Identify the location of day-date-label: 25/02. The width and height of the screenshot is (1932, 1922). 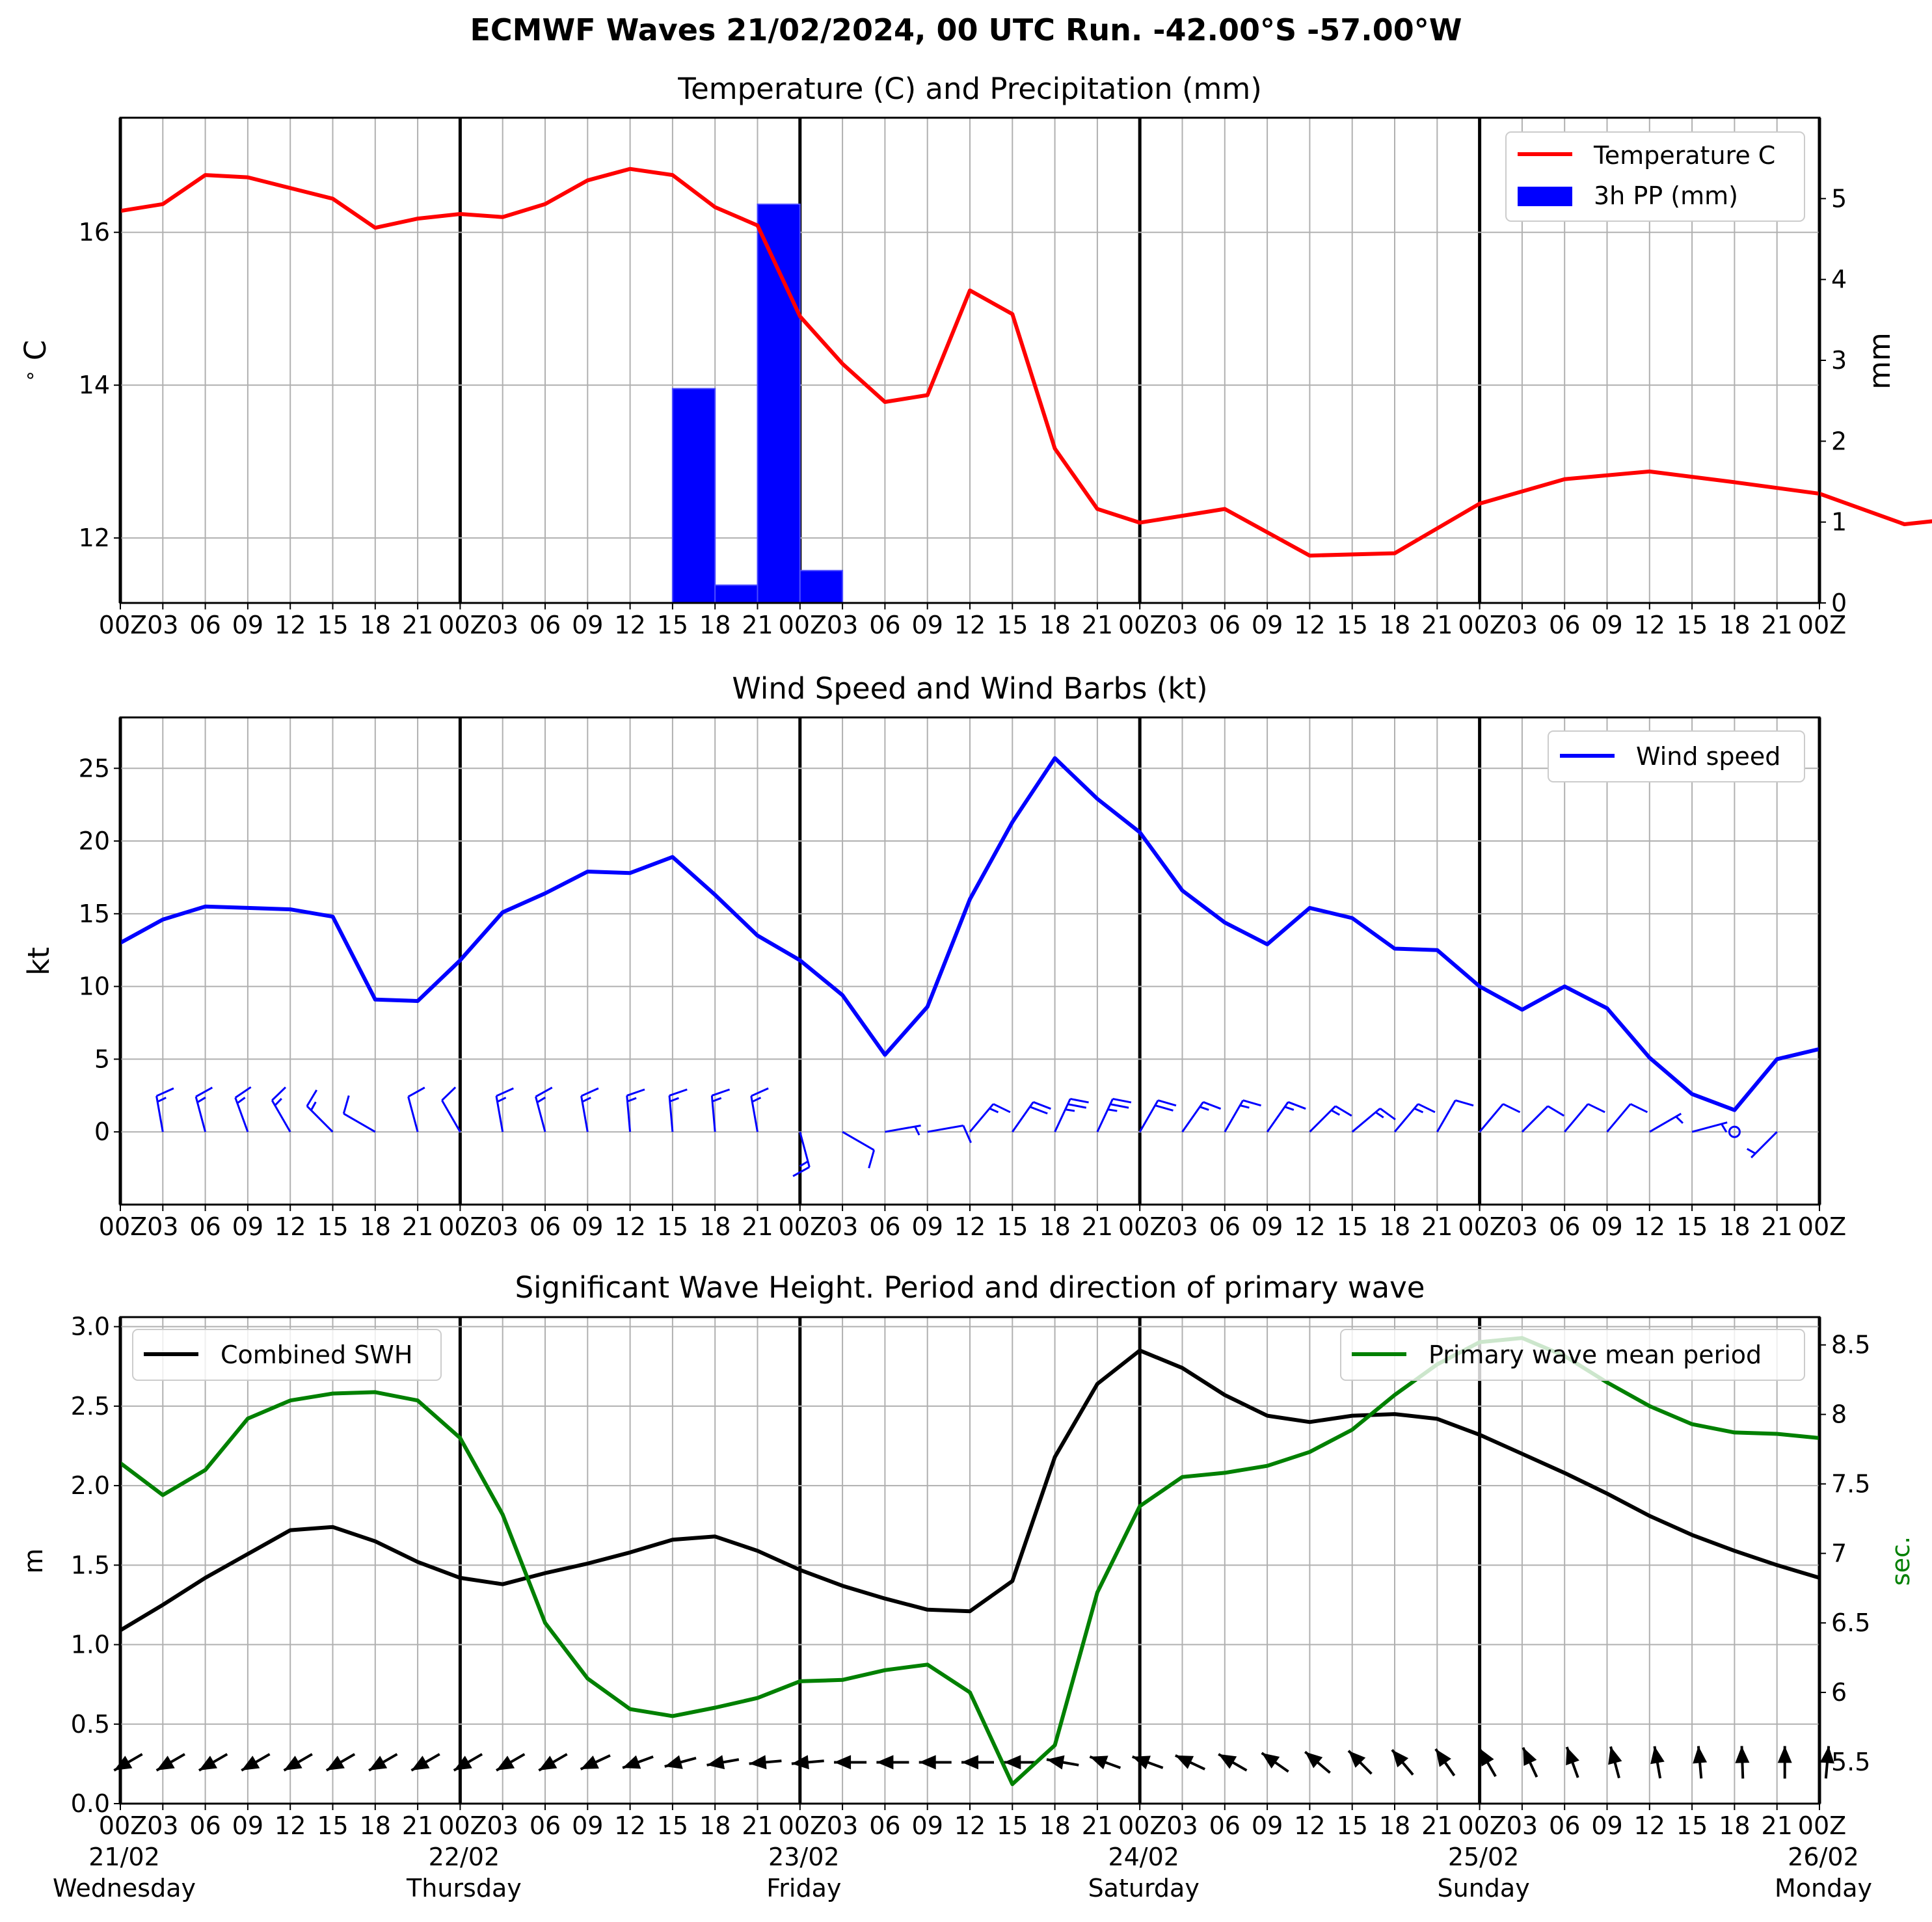
(1484, 1857).